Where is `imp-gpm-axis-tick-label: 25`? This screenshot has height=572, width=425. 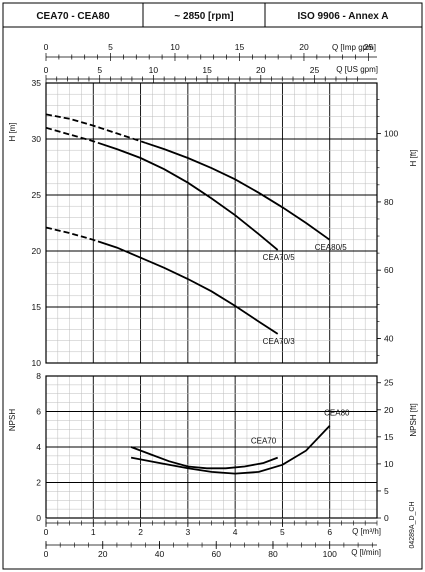 imp-gpm-axis-tick-label: 25 is located at coordinates (369, 47).